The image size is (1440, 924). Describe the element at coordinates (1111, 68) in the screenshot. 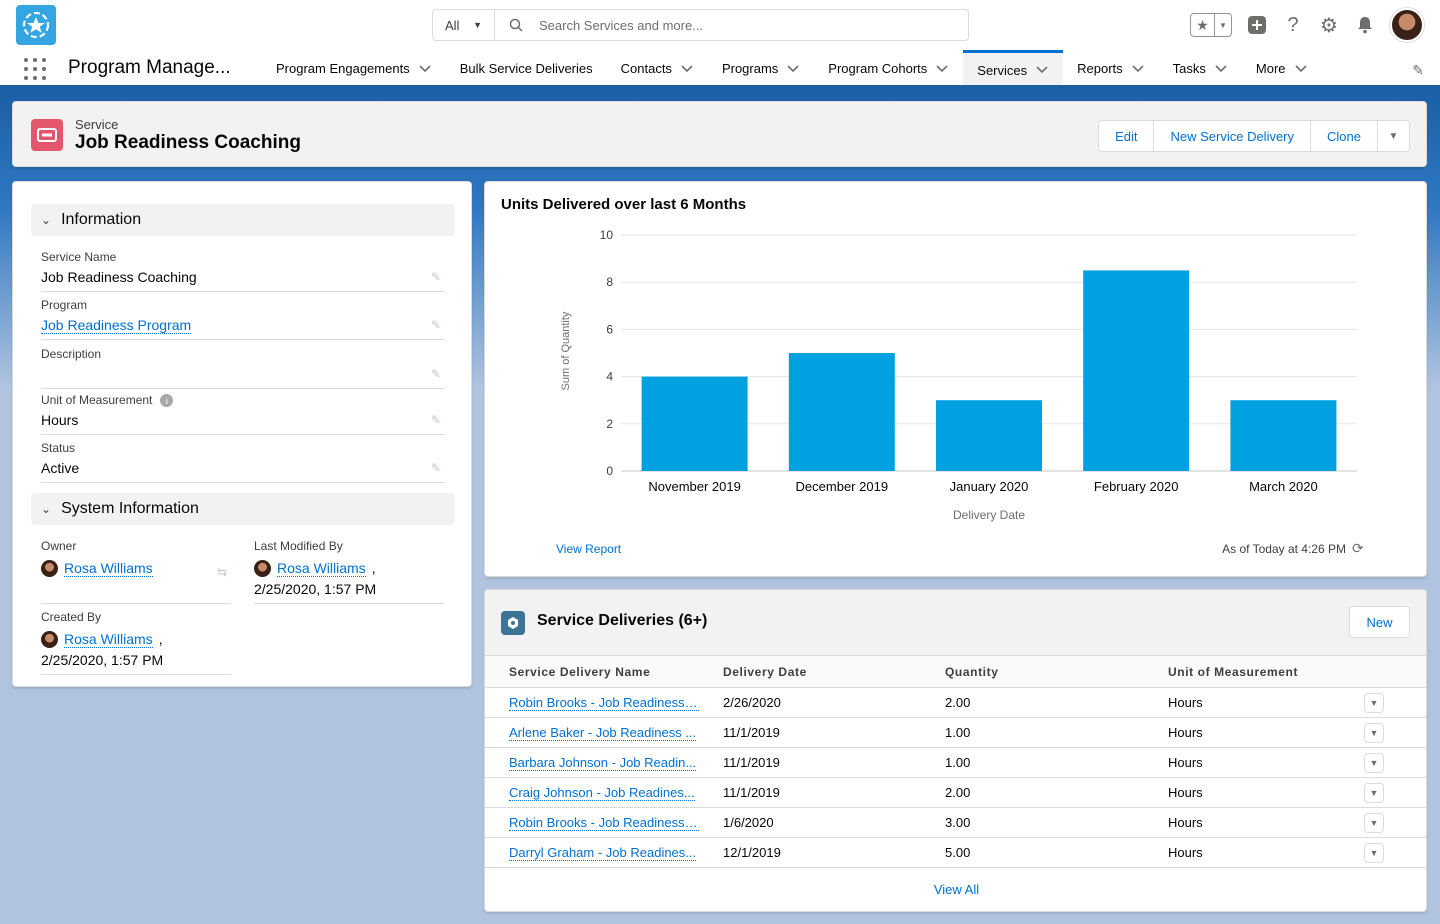

I see `nav-tab-reports: Reports` at that location.